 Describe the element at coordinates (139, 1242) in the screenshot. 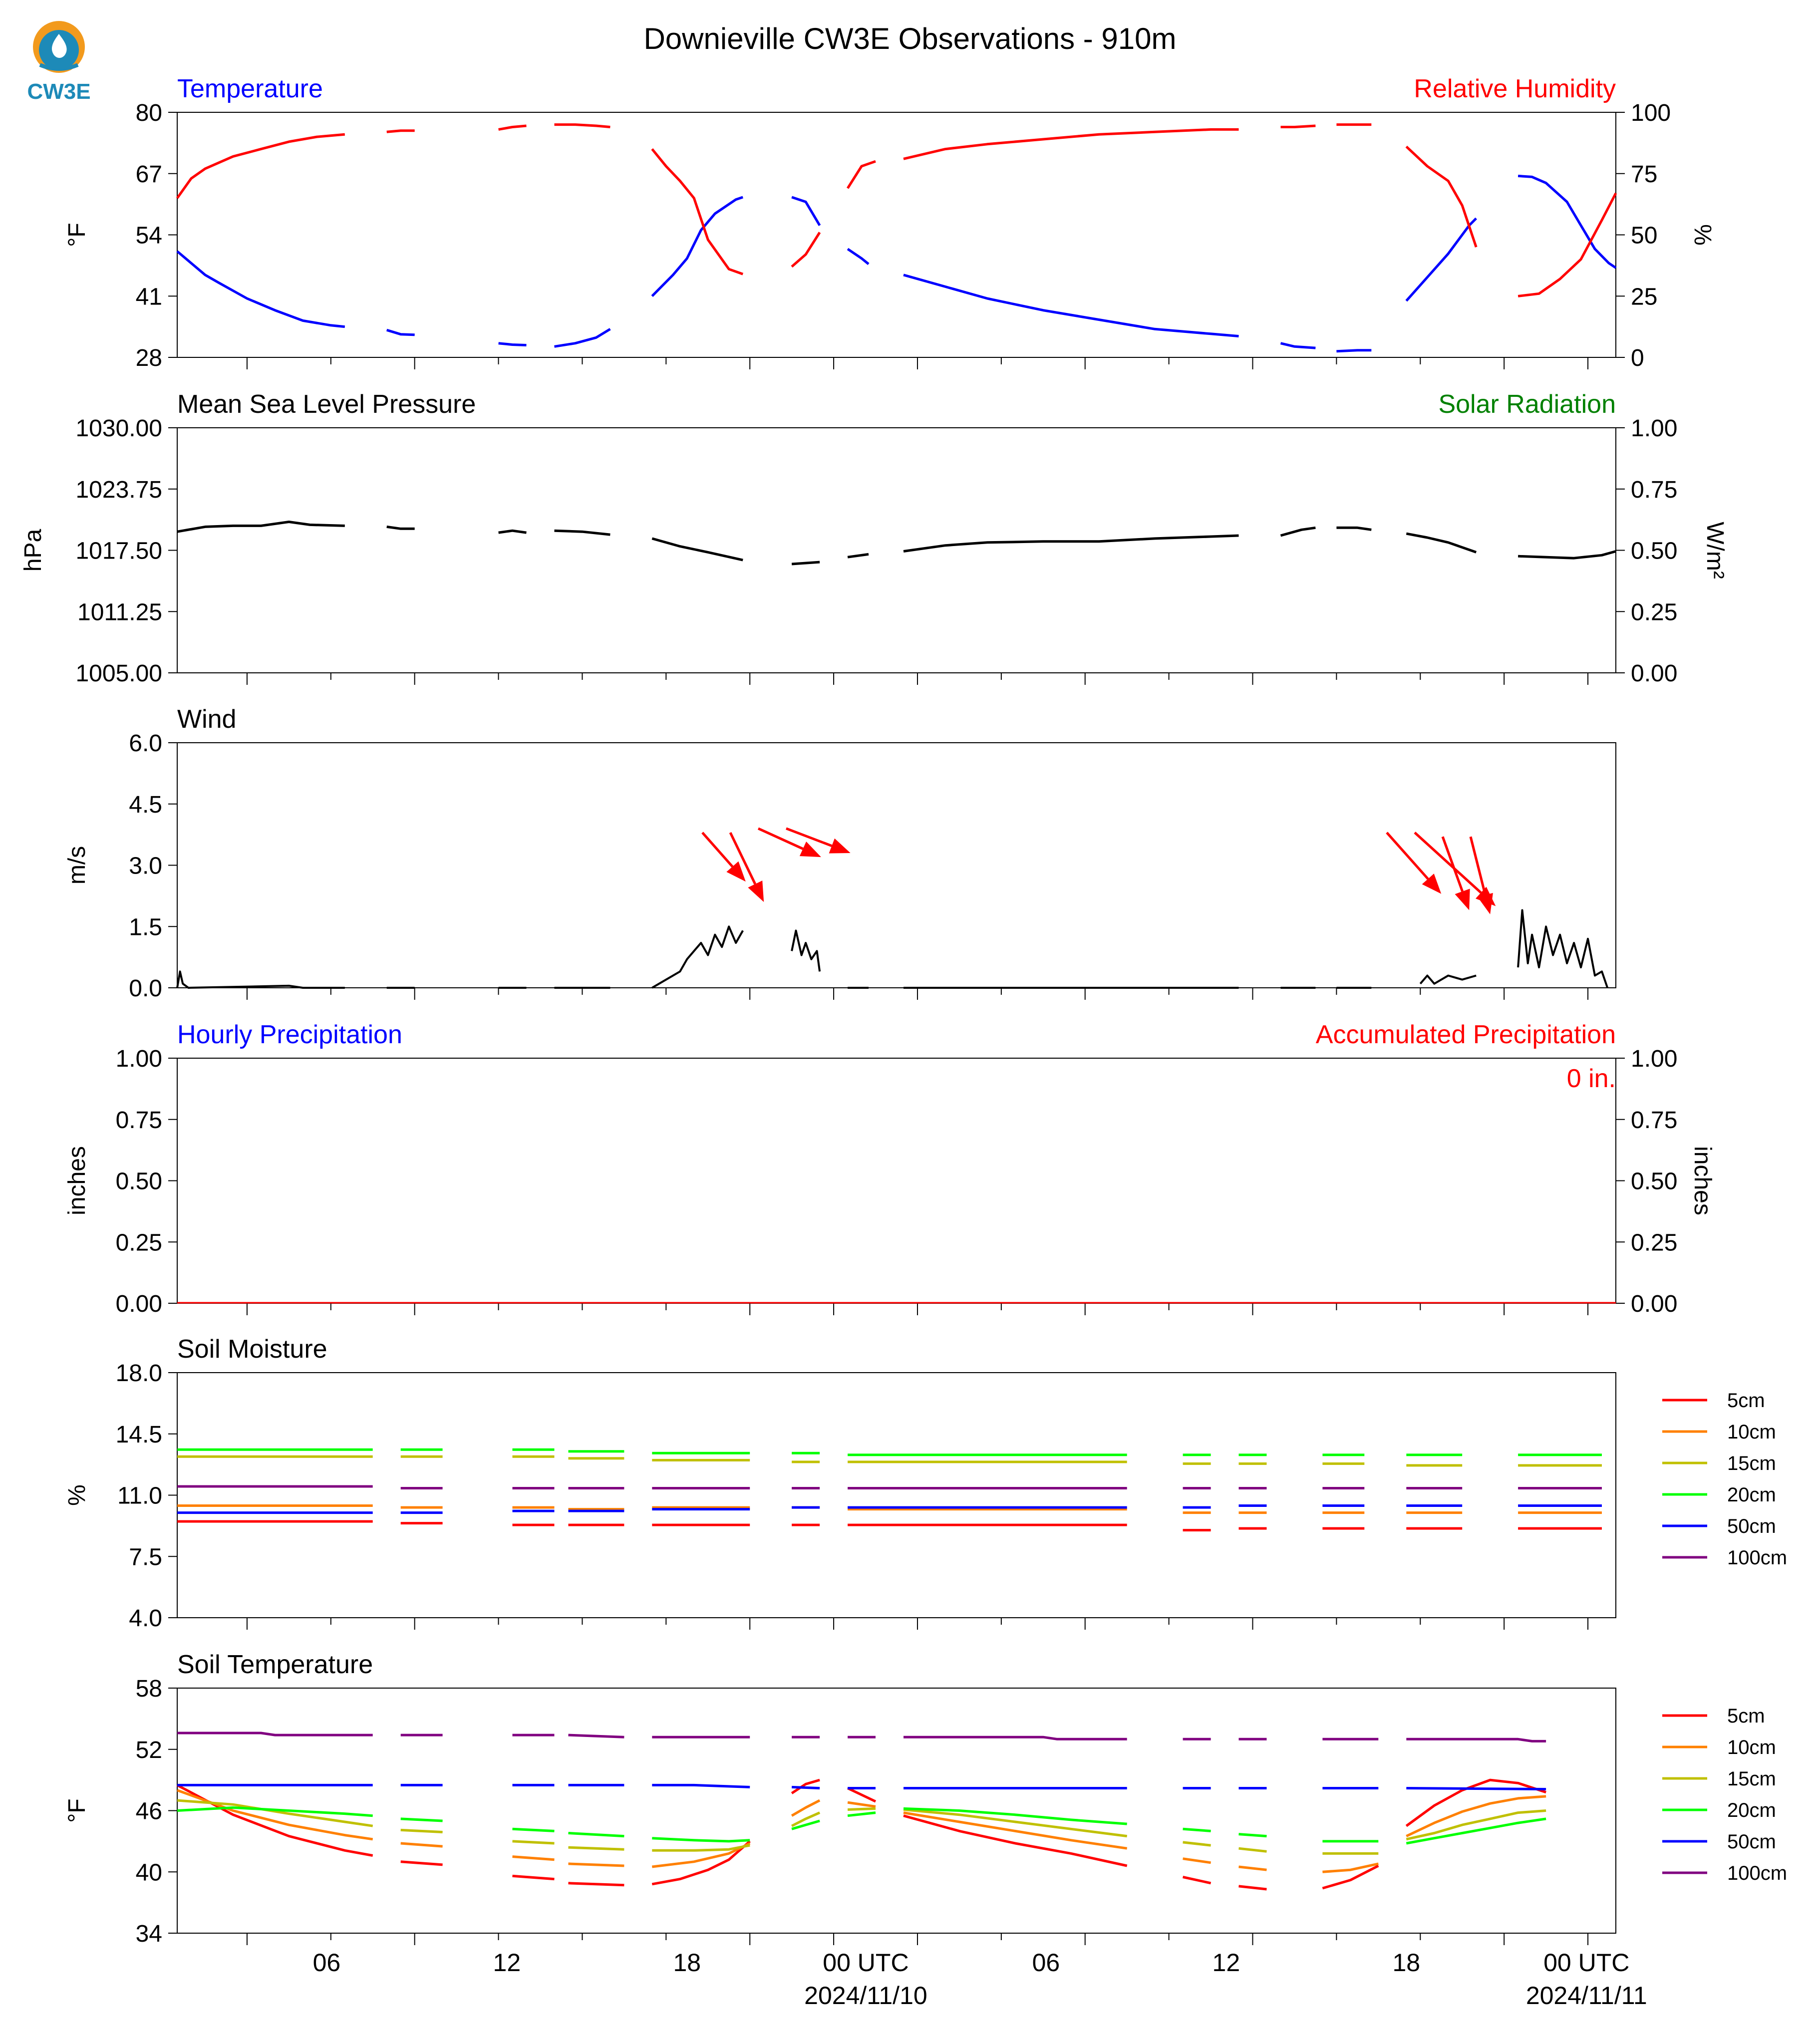

I see `y-tick-label-left: 0.25` at that location.